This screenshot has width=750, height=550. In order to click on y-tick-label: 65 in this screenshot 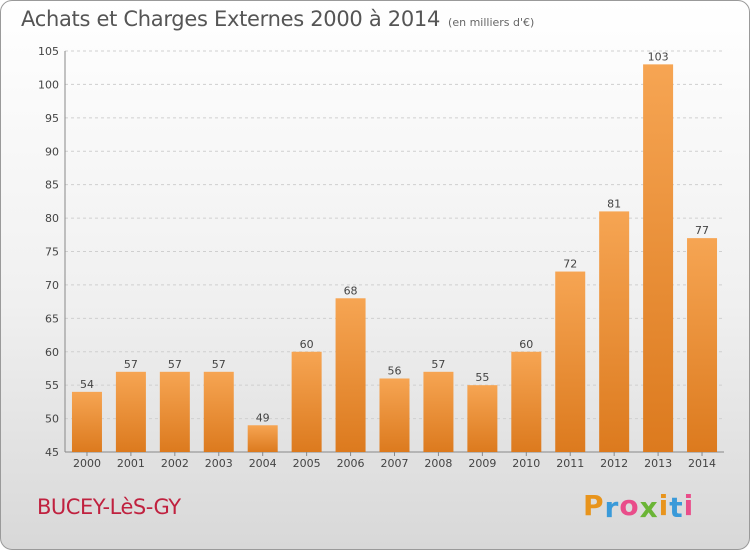, I will do `click(52, 318)`.